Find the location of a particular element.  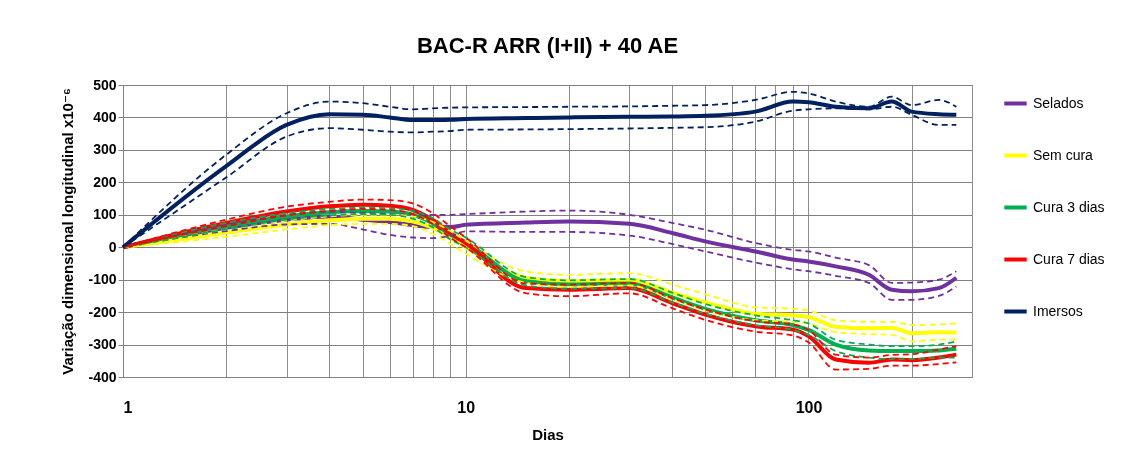

y-tick-label: -400 is located at coordinates (102, 376).